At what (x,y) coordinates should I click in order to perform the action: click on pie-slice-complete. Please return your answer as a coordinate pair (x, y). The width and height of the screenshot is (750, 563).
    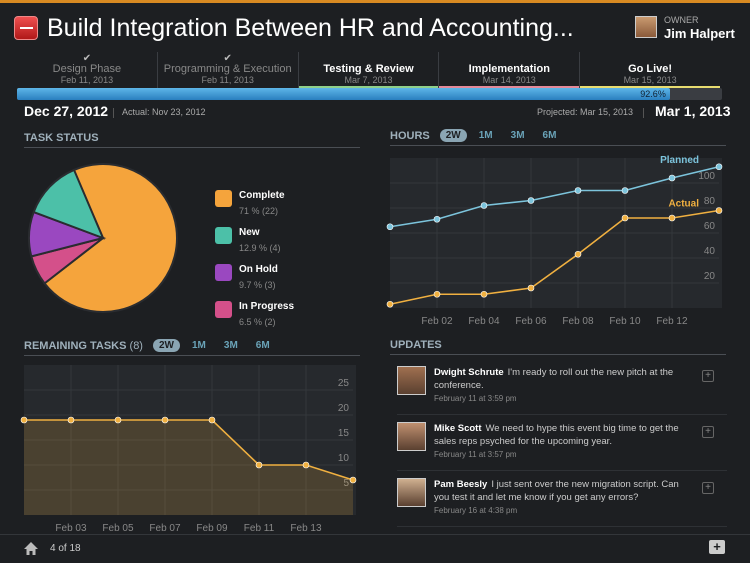
    Looking at the image, I should click on (110, 238).